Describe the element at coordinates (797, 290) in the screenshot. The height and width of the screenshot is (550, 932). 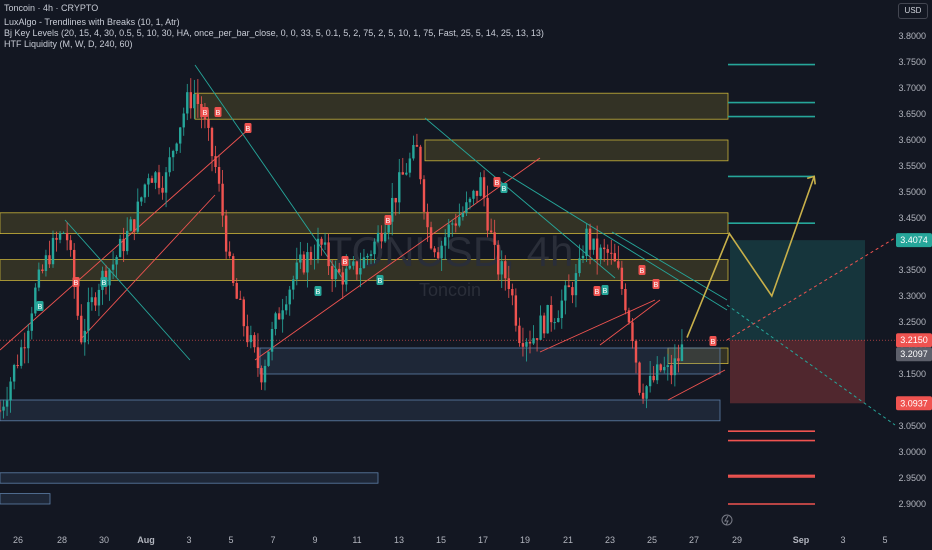
I see `profit-area` at that location.